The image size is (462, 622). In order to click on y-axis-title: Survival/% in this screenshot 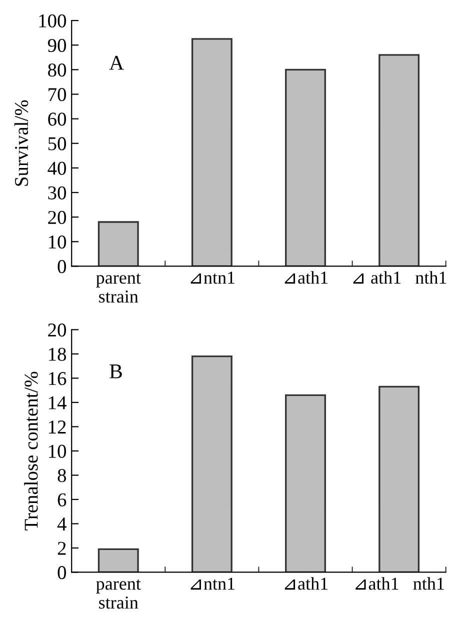, I will do `click(21, 143)`.